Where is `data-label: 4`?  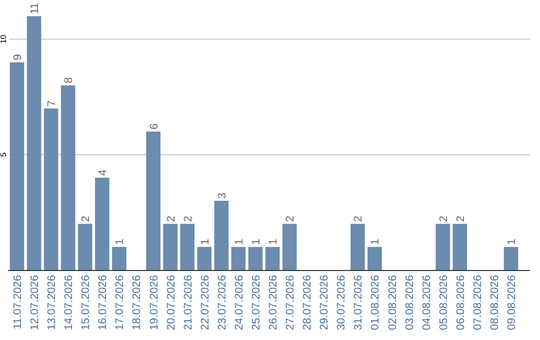
data-label: 4 is located at coordinates (103, 173).